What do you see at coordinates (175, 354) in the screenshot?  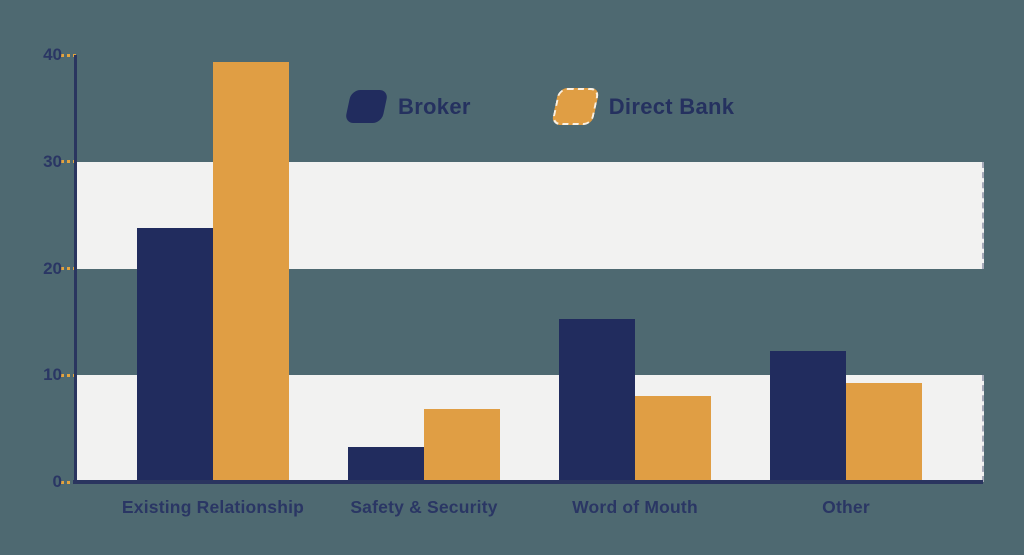 I see `bar-broker-existing-relationship` at bounding box center [175, 354].